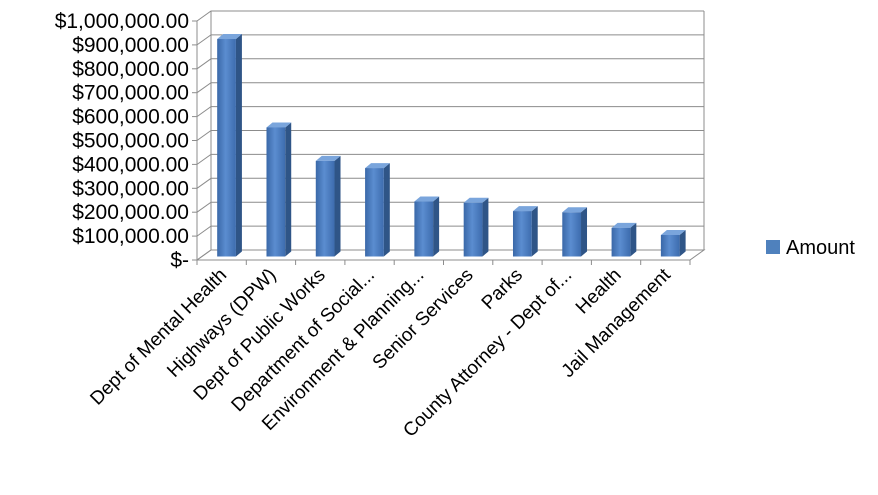 The width and height of the screenshot is (878, 495). What do you see at coordinates (179, 260) in the screenshot?
I see `y-tick-label: $-` at bounding box center [179, 260].